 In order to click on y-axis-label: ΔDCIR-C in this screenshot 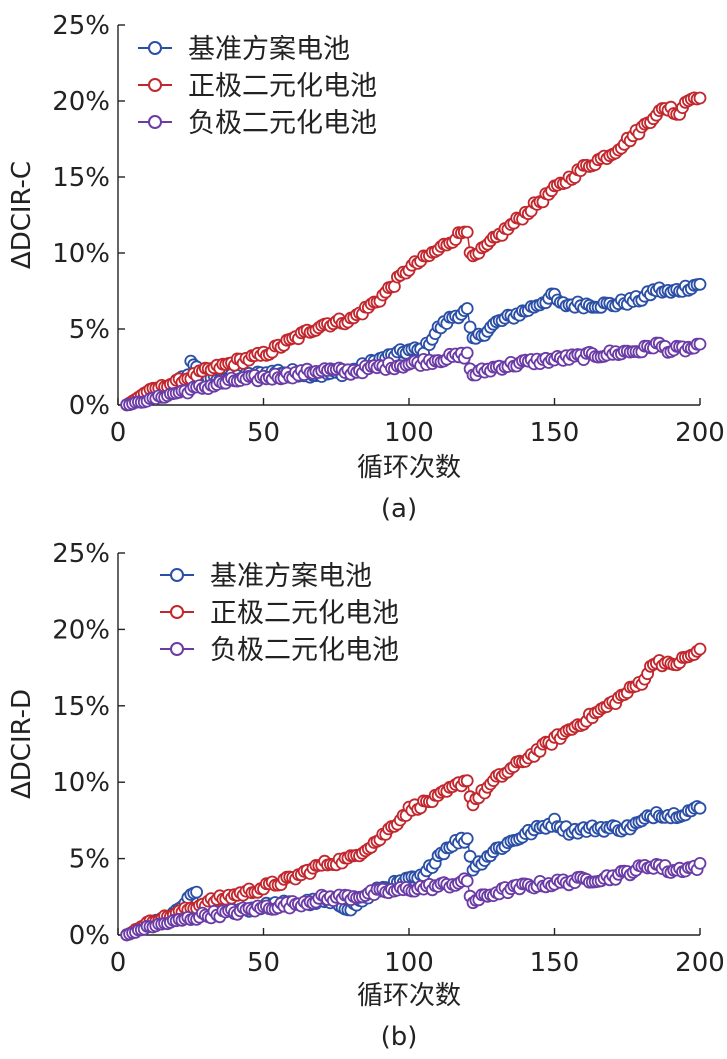, I will do `click(22, 215)`.